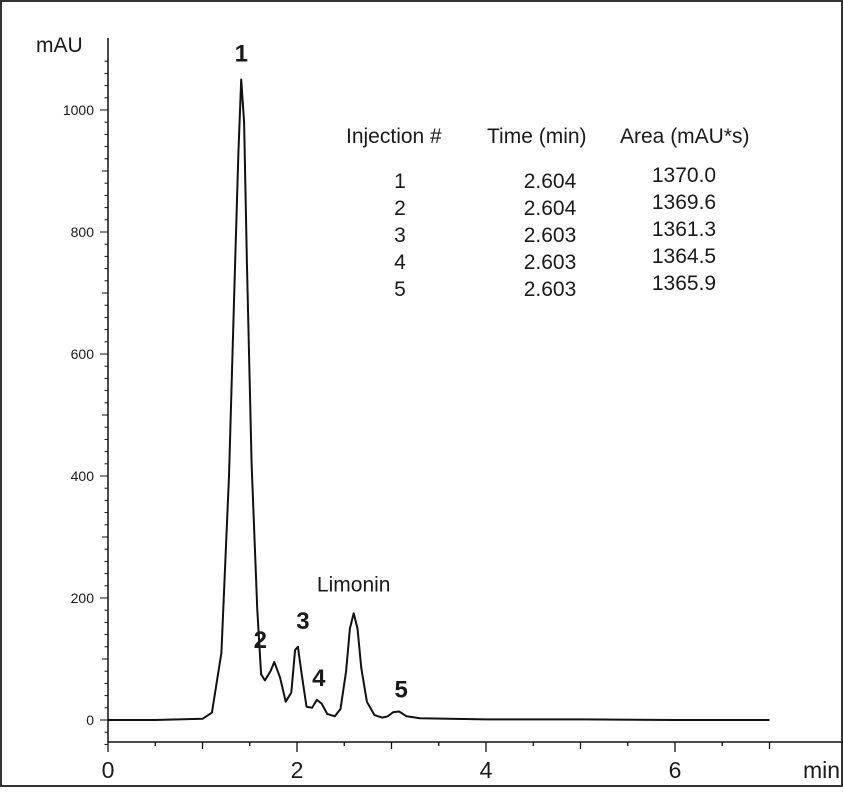  What do you see at coordinates (394, 136) in the screenshot?
I see `table-header-injection: Injection #` at bounding box center [394, 136].